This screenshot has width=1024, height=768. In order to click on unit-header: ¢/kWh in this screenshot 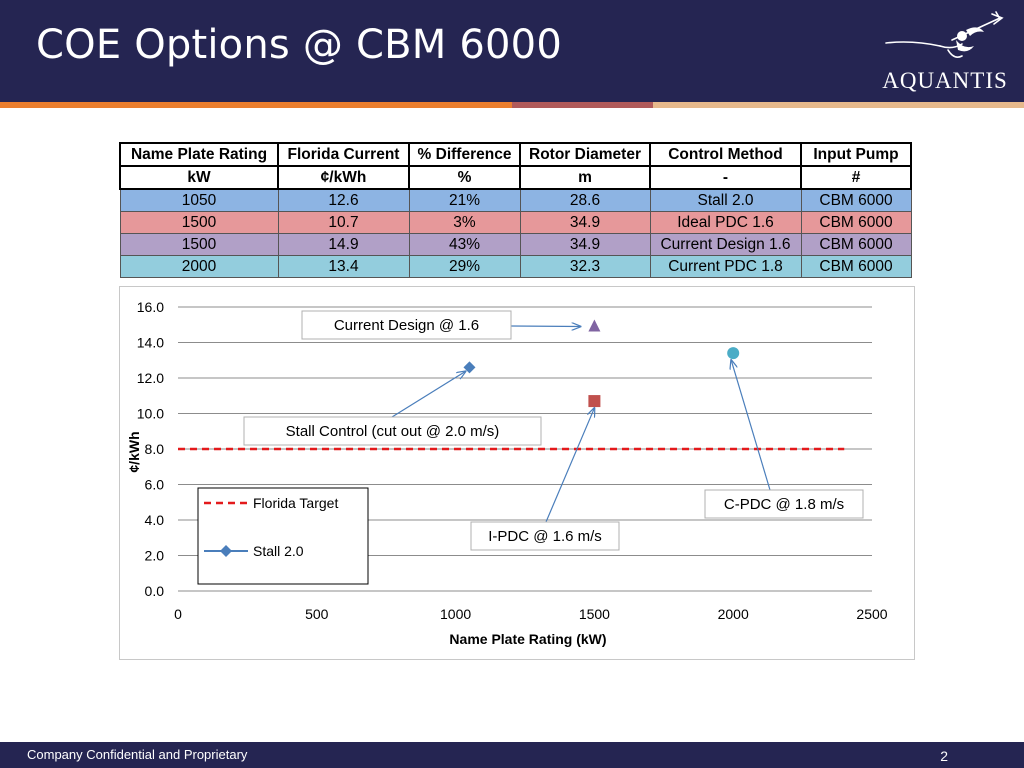, I will do `click(343, 177)`.